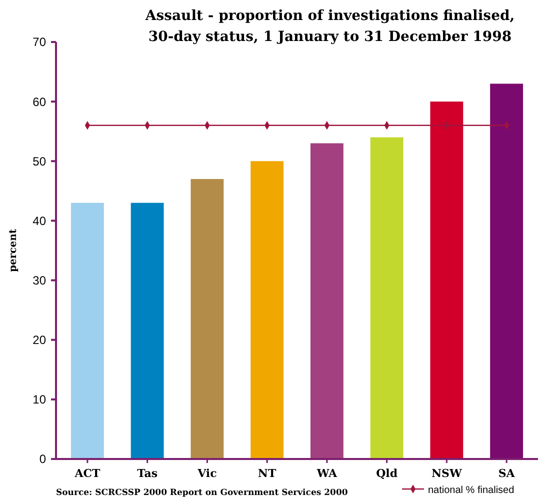 This screenshot has height=499, width=546. I want to click on y-tick-label: 0, so click(42, 459).